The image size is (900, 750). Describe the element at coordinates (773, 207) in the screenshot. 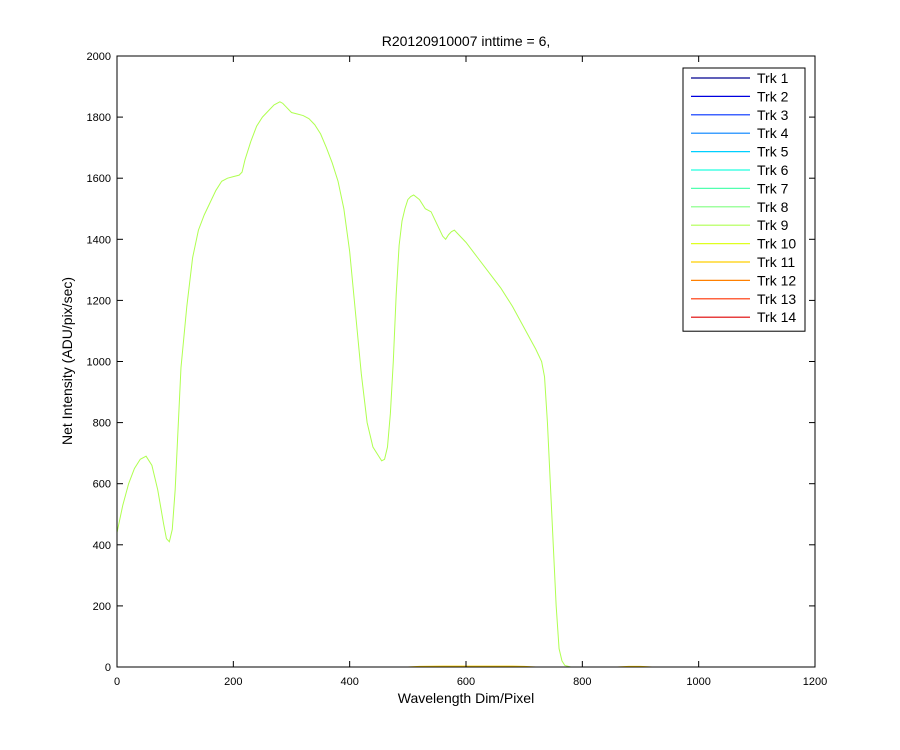

I see `legend-label: Trk 8` at that location.